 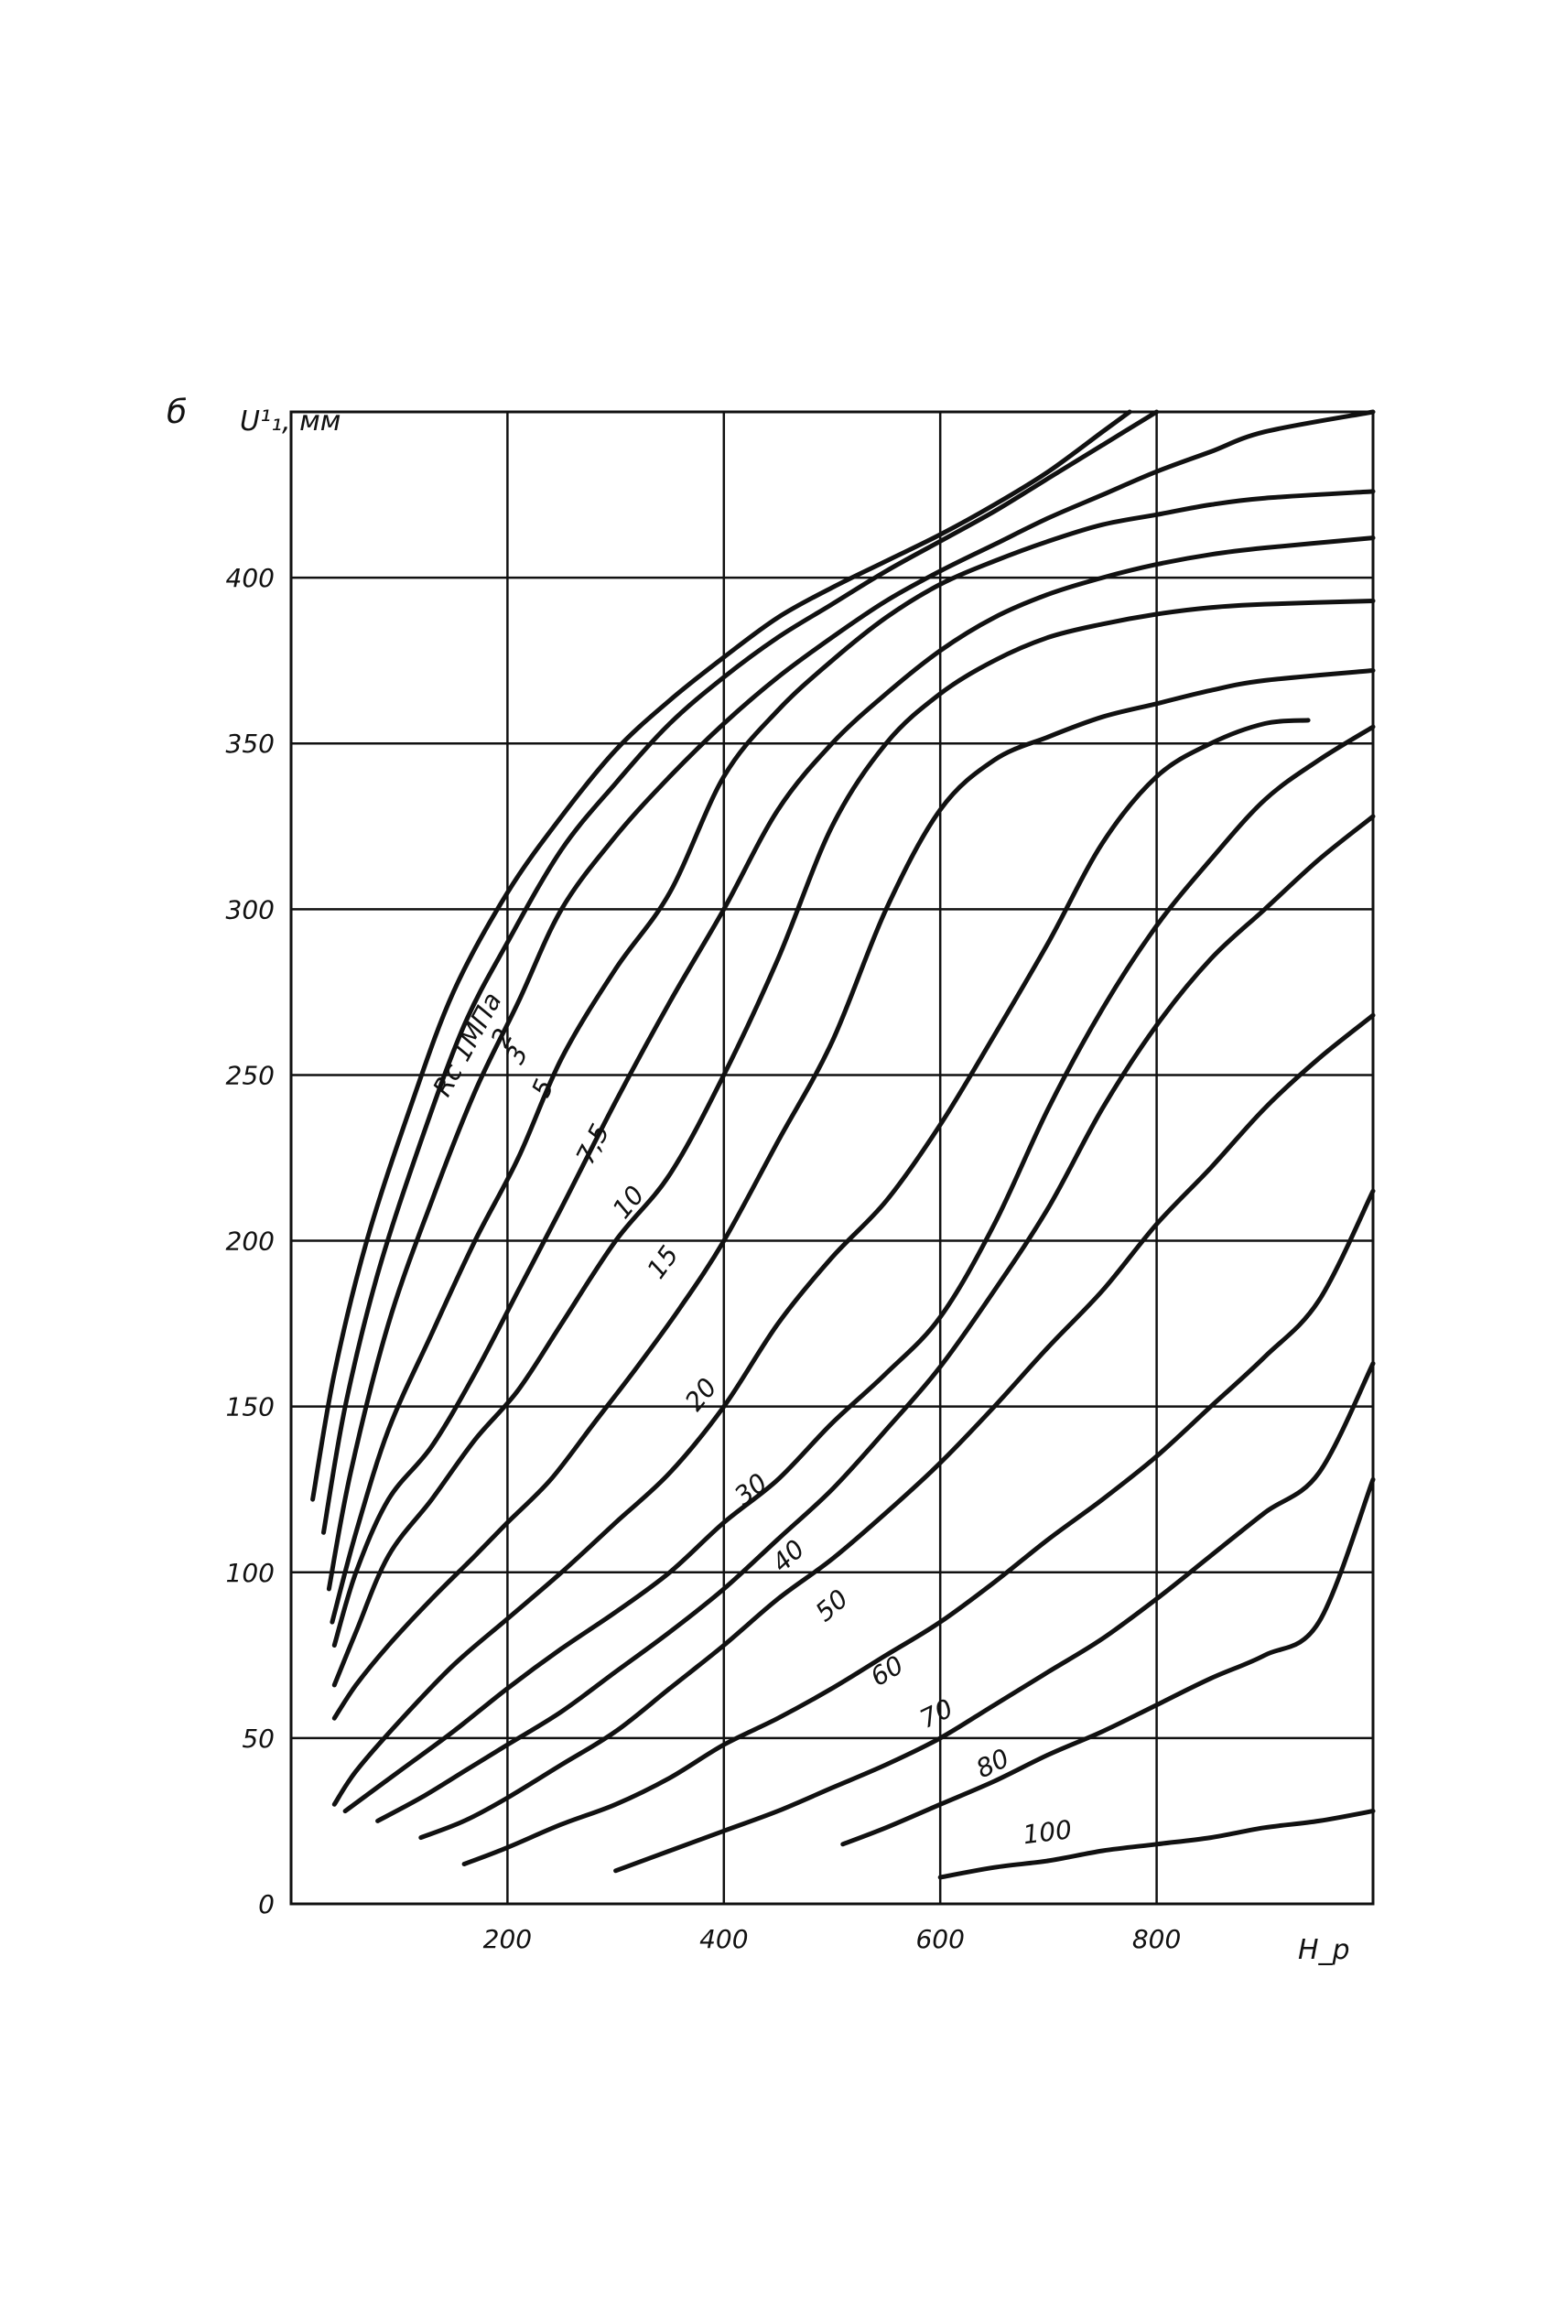 I want to click on x-tick-label: 800, so click(x=1157, y=1939).